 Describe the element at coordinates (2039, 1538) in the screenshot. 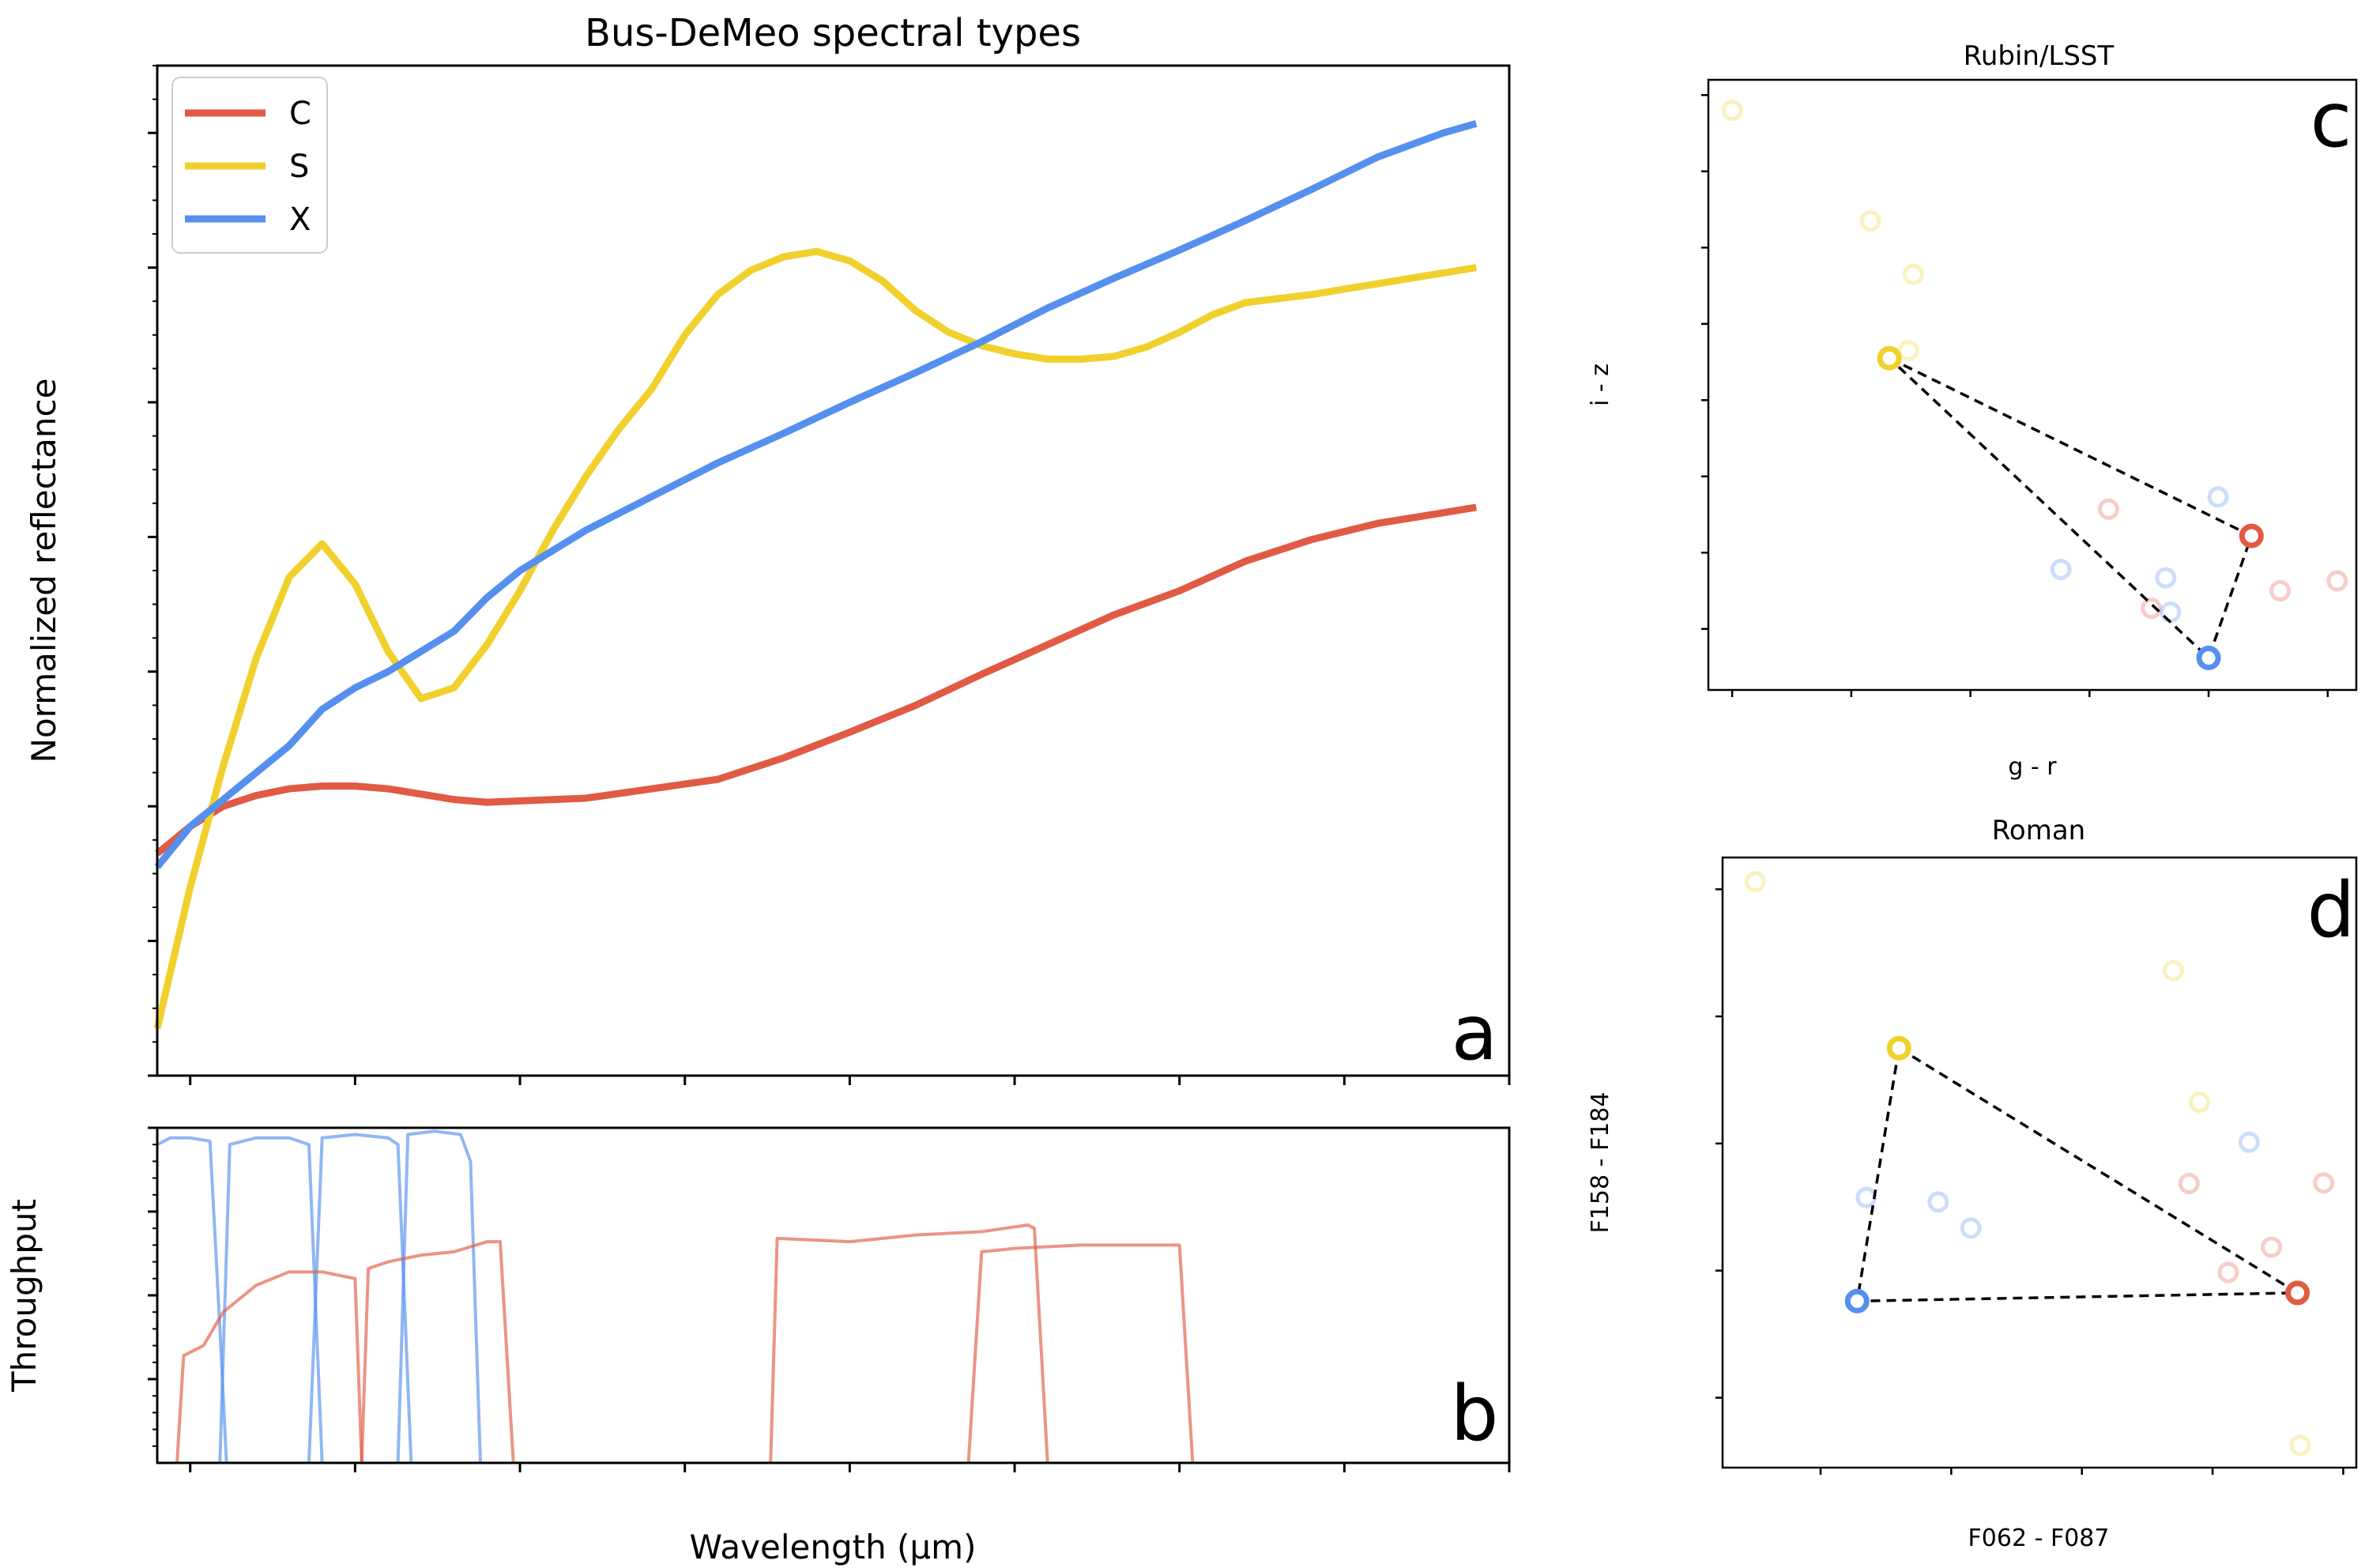

I see `panel-d-xlabel: F062 - F087` at that location.